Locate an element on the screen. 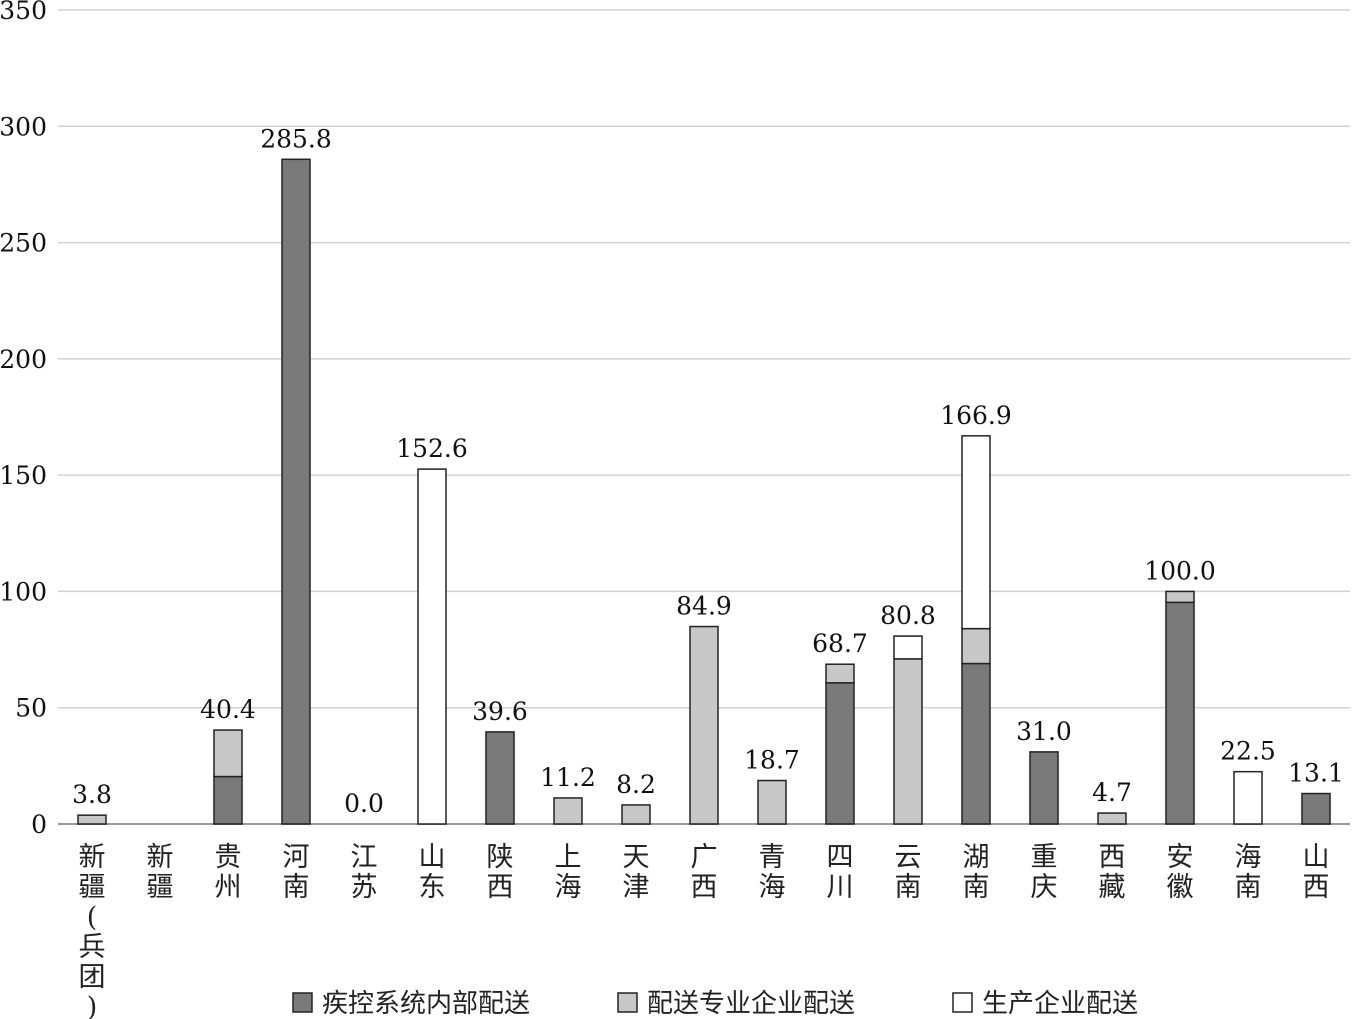 The width and height of the screenshot is (1355, 1019). y-tick-label: 100 is located at coordinates (23, 591).